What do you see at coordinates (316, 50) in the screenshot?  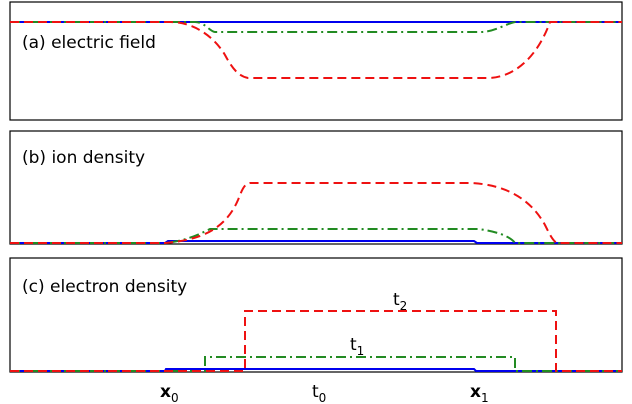 I see `electric-field-curve-t2` at bounding box center [316, 50].